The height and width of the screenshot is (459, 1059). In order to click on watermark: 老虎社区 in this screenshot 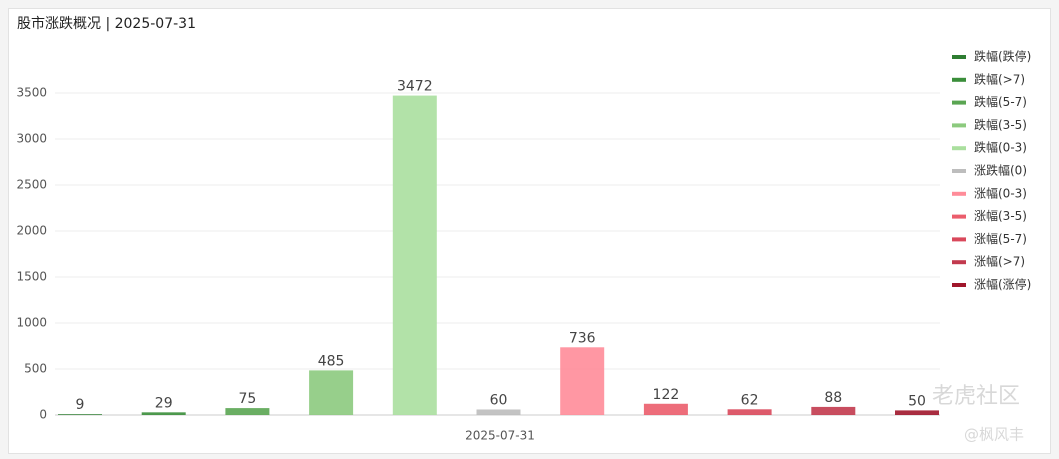, I will do `click(976, 396)`.